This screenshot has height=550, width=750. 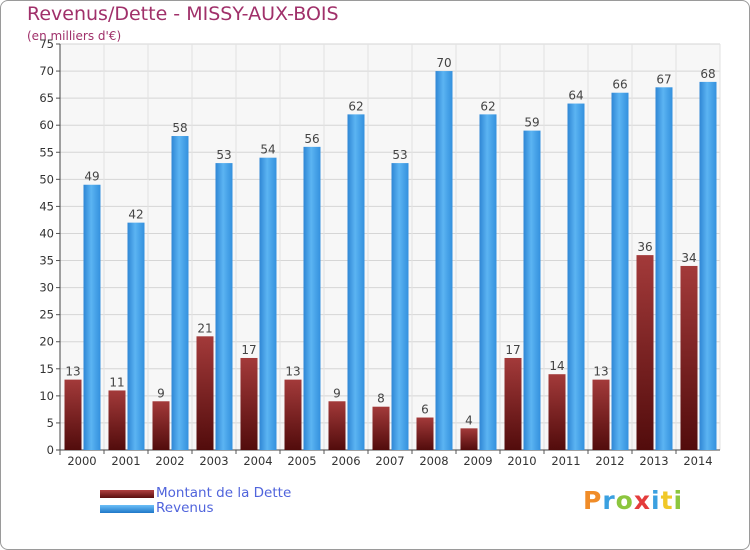 I want to click on logo-letter: P, so click(x=593, y=500).